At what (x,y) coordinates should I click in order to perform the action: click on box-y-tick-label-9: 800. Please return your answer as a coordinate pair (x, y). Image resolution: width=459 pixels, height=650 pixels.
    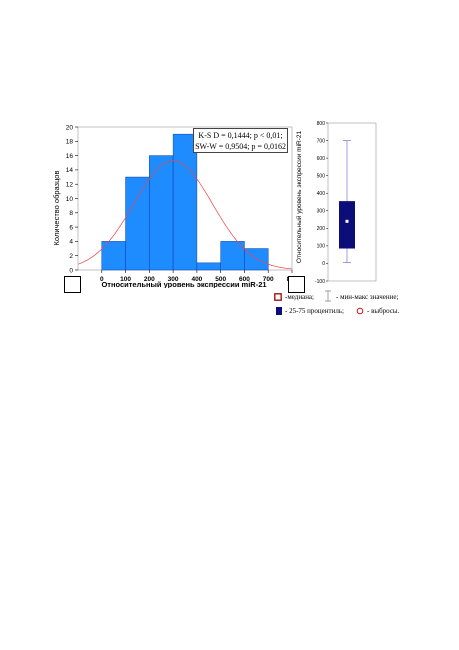
    Looking at the image, I should click on (321, 124).